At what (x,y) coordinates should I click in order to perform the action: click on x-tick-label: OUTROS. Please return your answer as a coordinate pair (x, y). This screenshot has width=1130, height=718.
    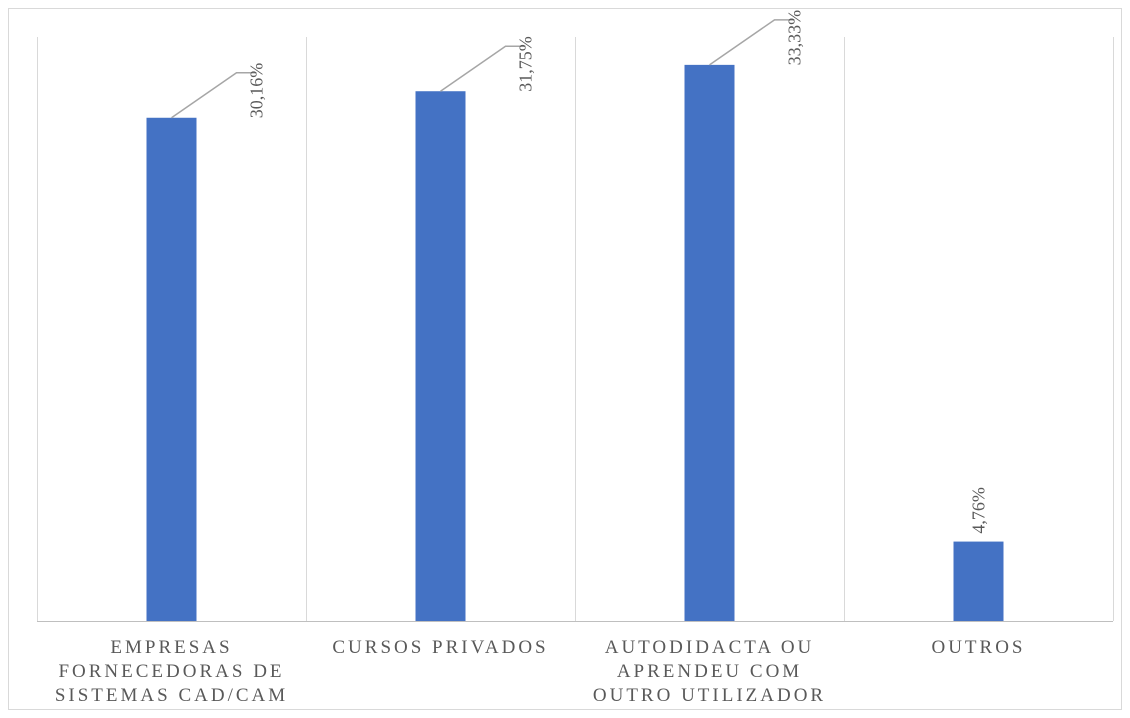
    Looking at the image, I should click on (978, 647).